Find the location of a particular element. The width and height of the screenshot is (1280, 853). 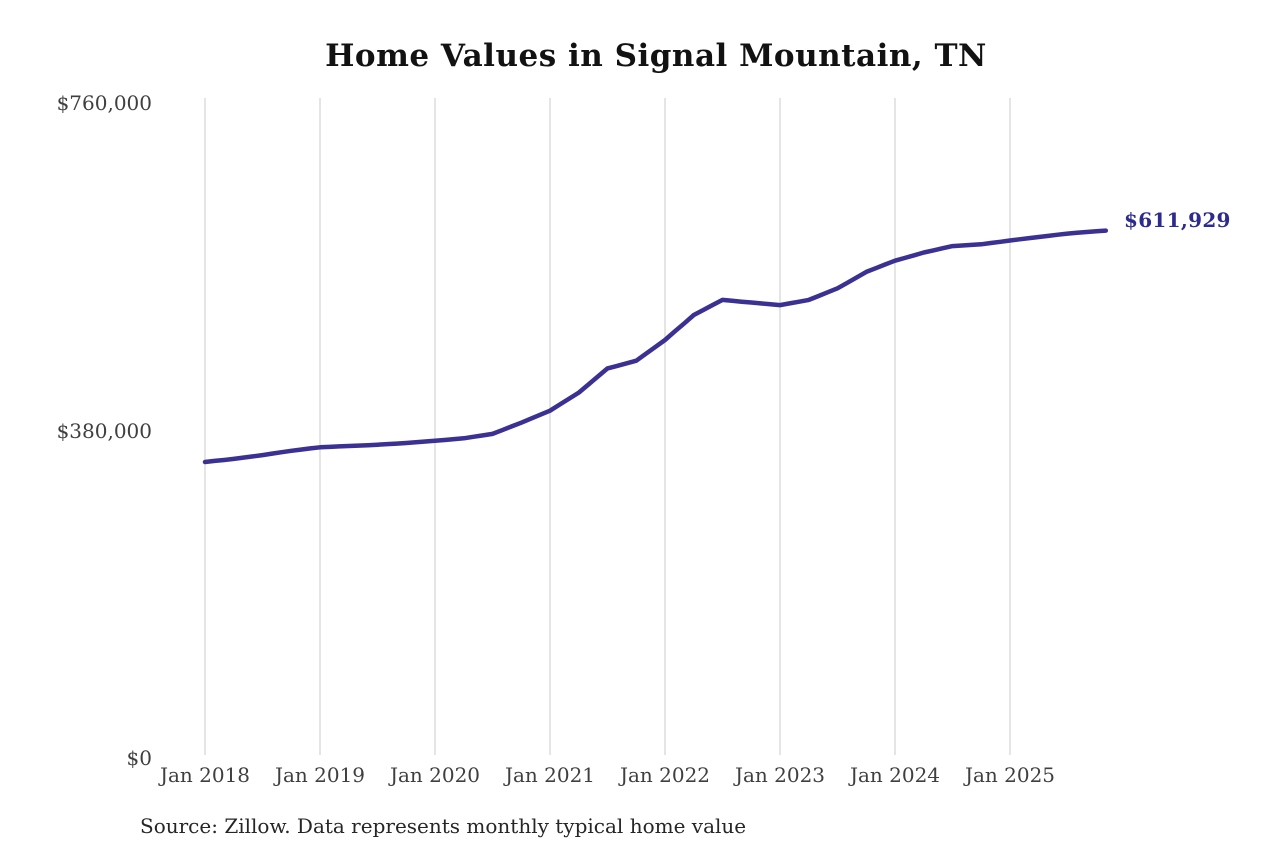

x-tick-label: Jan 2018 is located at coordinates (205, 775).